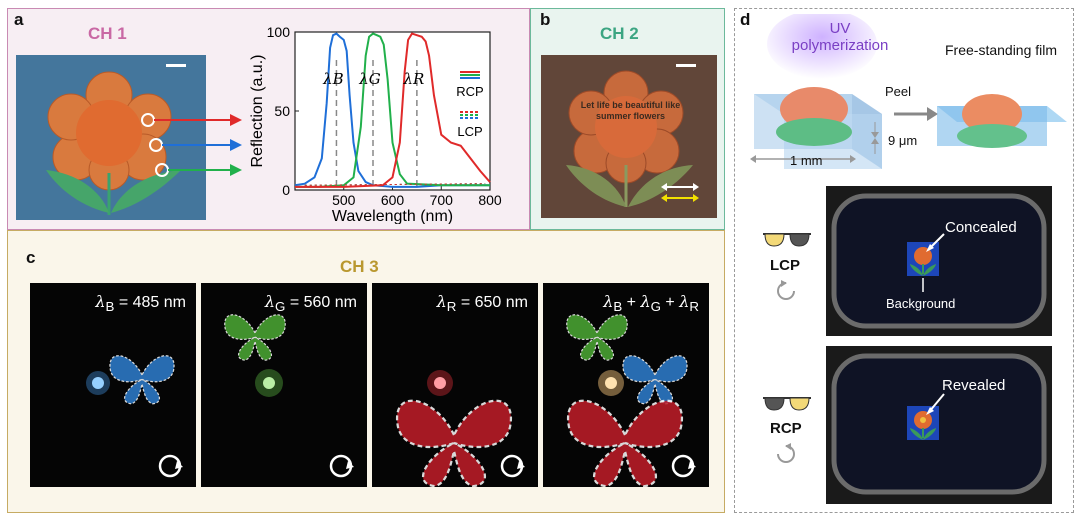  What do you see at coordinates (176, 65) in the screenshot?
I see `scale-bar` at bounding box center [176, 65].